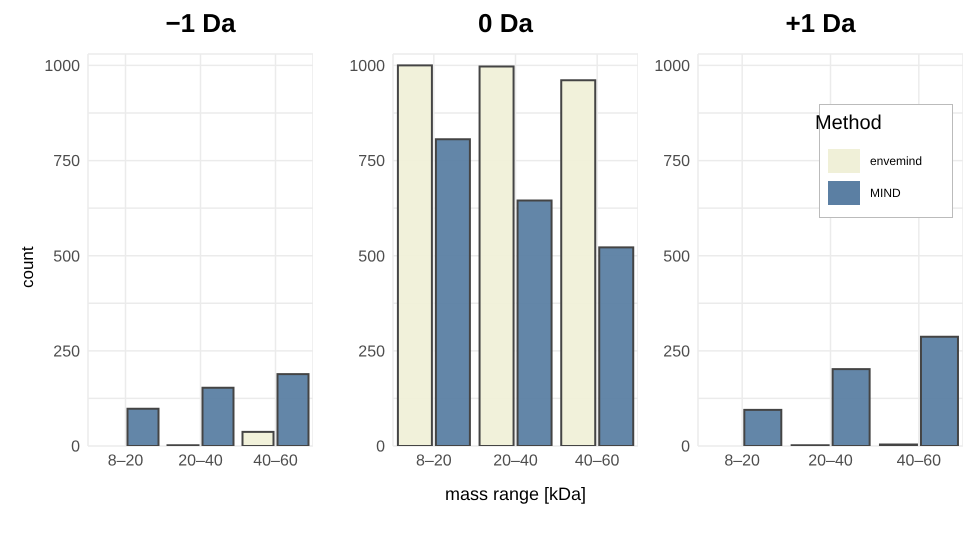 This screenshot has height=537, width=971. Describe the element at coordinates (200, 24) in the screenshot. I see `chart-title: −1 Da` at that location.